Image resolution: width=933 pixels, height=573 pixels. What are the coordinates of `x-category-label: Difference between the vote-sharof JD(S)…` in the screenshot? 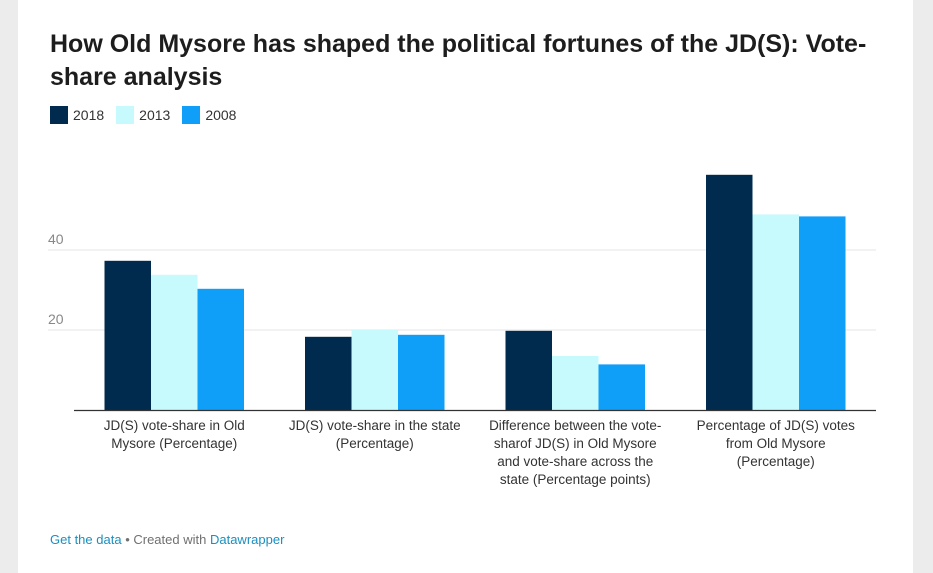 It's located at (575, 452).